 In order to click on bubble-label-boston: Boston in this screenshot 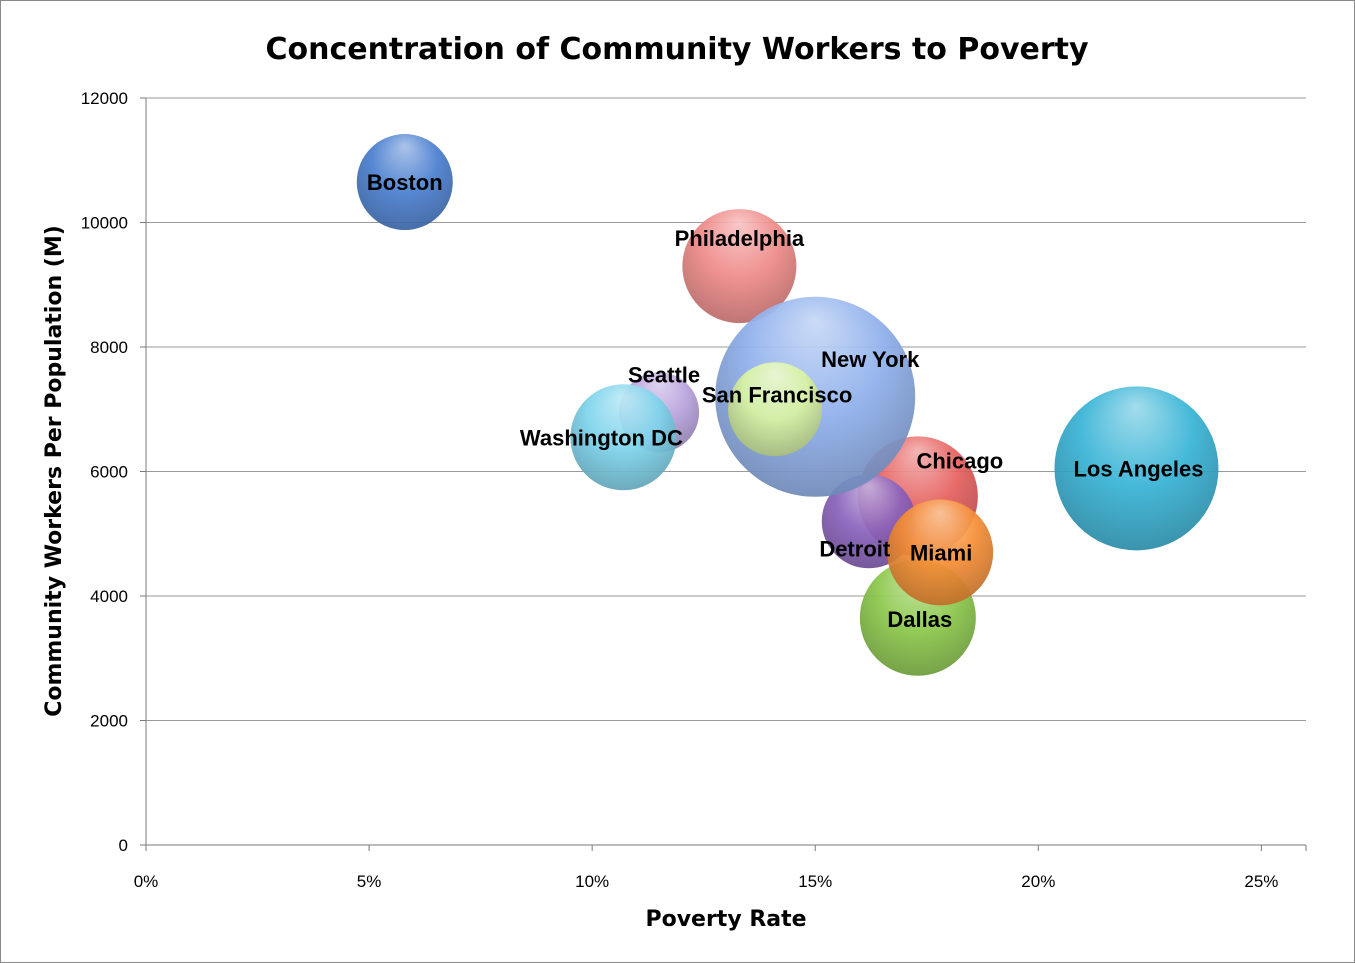, I will do `click(405, 182)`.